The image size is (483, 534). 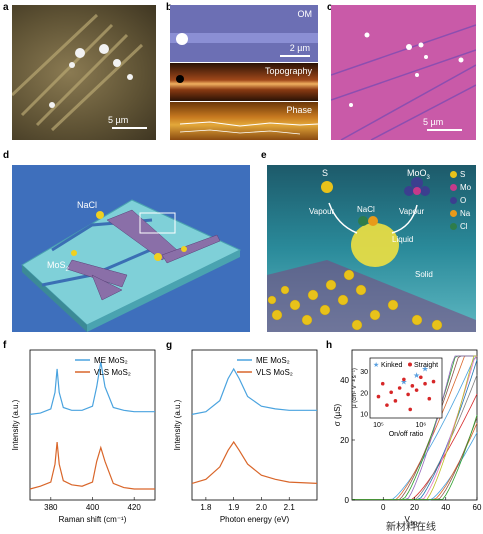 What do you see at coordinates (406, 388) in the screenshot?
I see `inset-frame` at bounding box center [406, 388].